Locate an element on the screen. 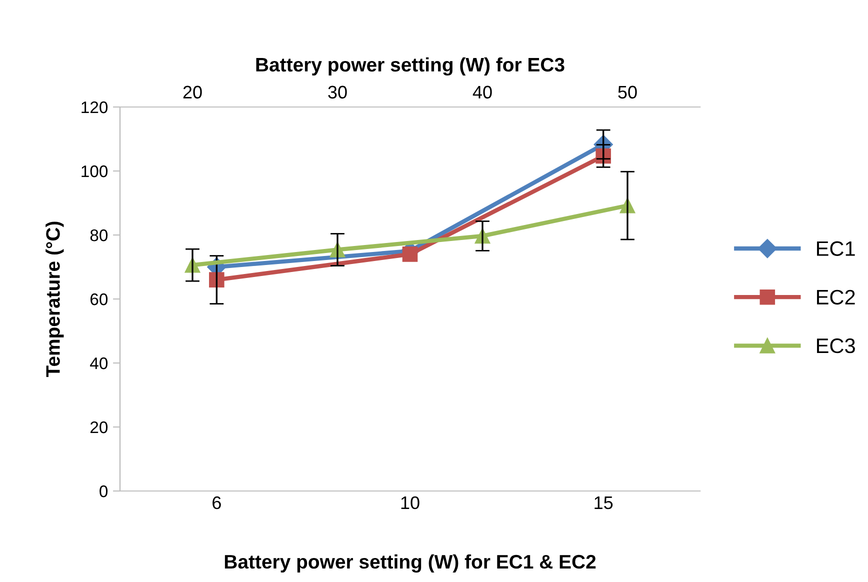  point is located at coordinates (410, 254).